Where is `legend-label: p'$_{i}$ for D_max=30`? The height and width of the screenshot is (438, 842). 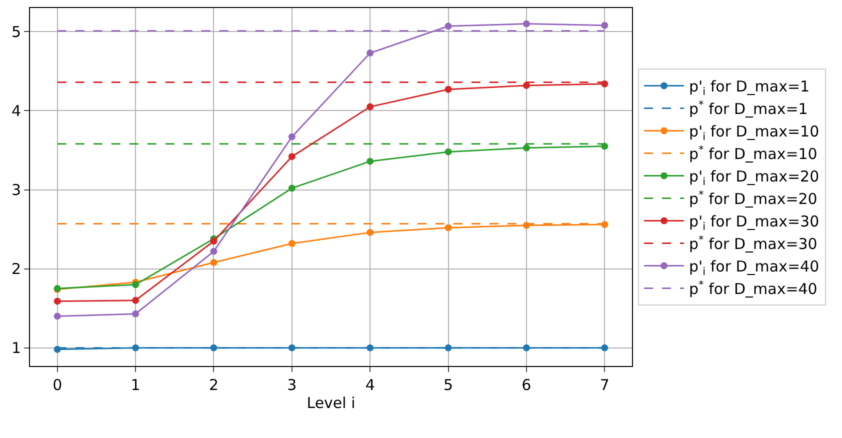 legend-label: p'$_{i}$ for D_max=30 is located at coordinates (754, 222).